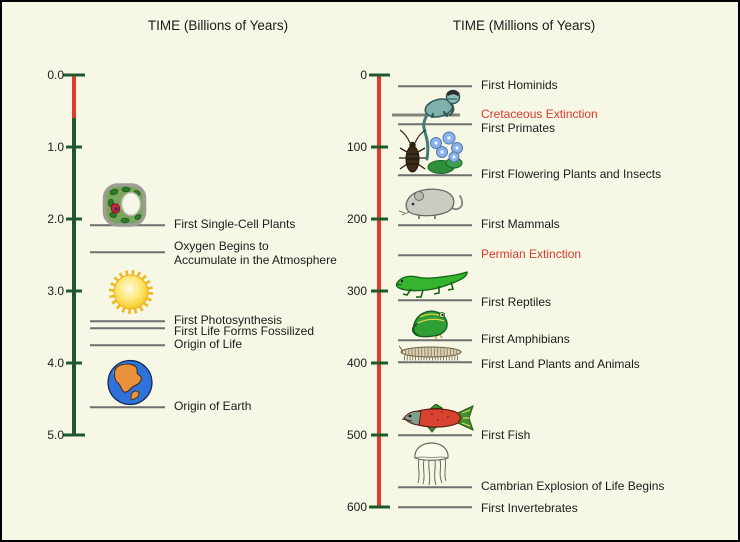 This screenshot has height=542, width=740. I want to click on event-label-first-hominids: First Hominids, so click(519, 85).